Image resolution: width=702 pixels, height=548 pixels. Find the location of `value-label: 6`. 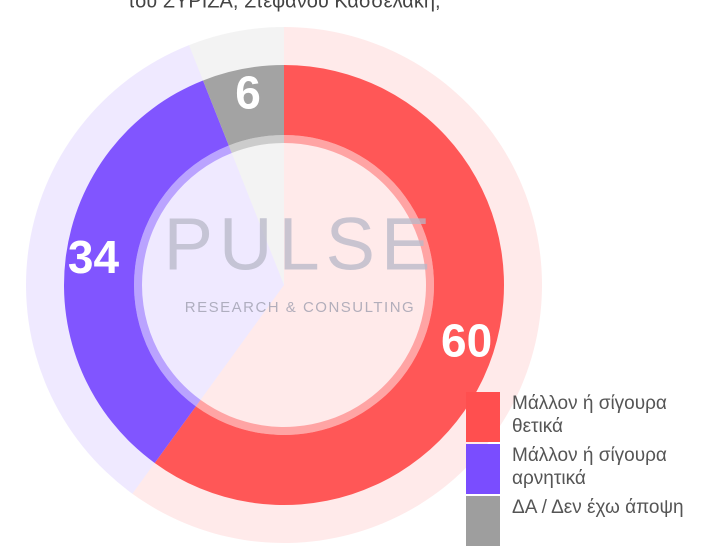

value-label: 6 is located at coordinates (248, 93).